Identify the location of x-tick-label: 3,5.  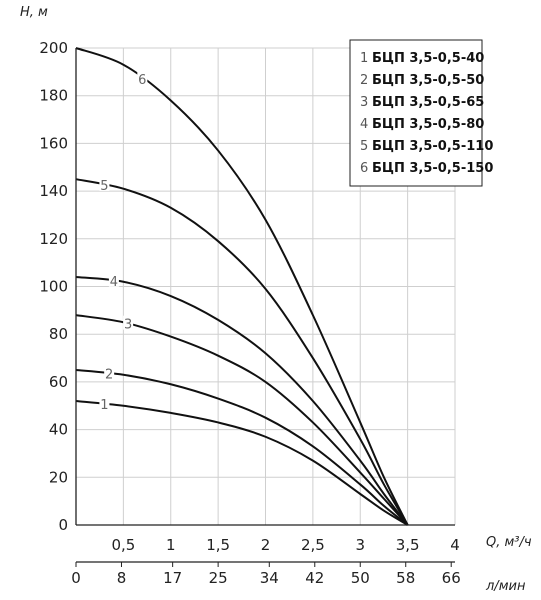
(408, 545).